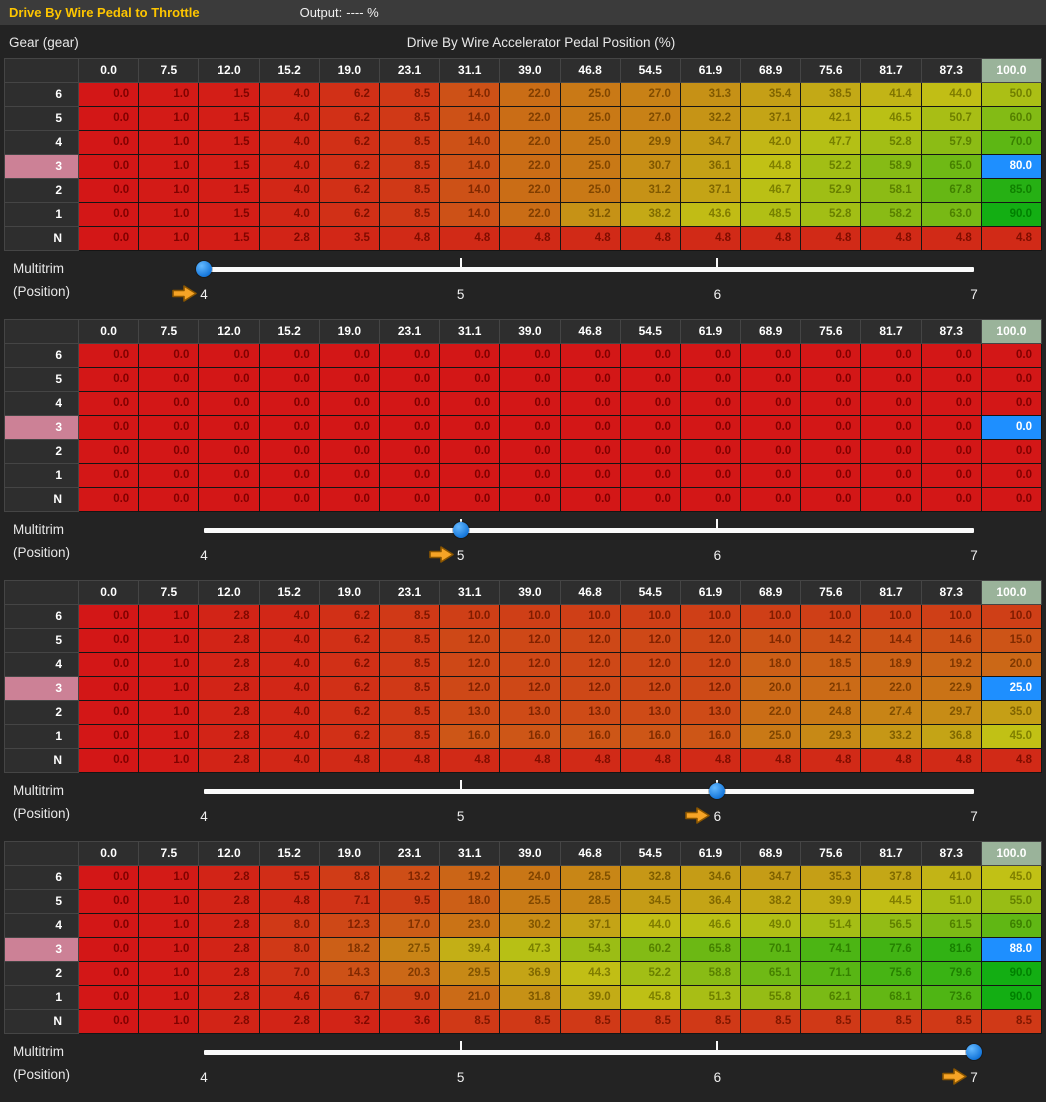  I want to click on col-header: 87.3, so click(951, 331).